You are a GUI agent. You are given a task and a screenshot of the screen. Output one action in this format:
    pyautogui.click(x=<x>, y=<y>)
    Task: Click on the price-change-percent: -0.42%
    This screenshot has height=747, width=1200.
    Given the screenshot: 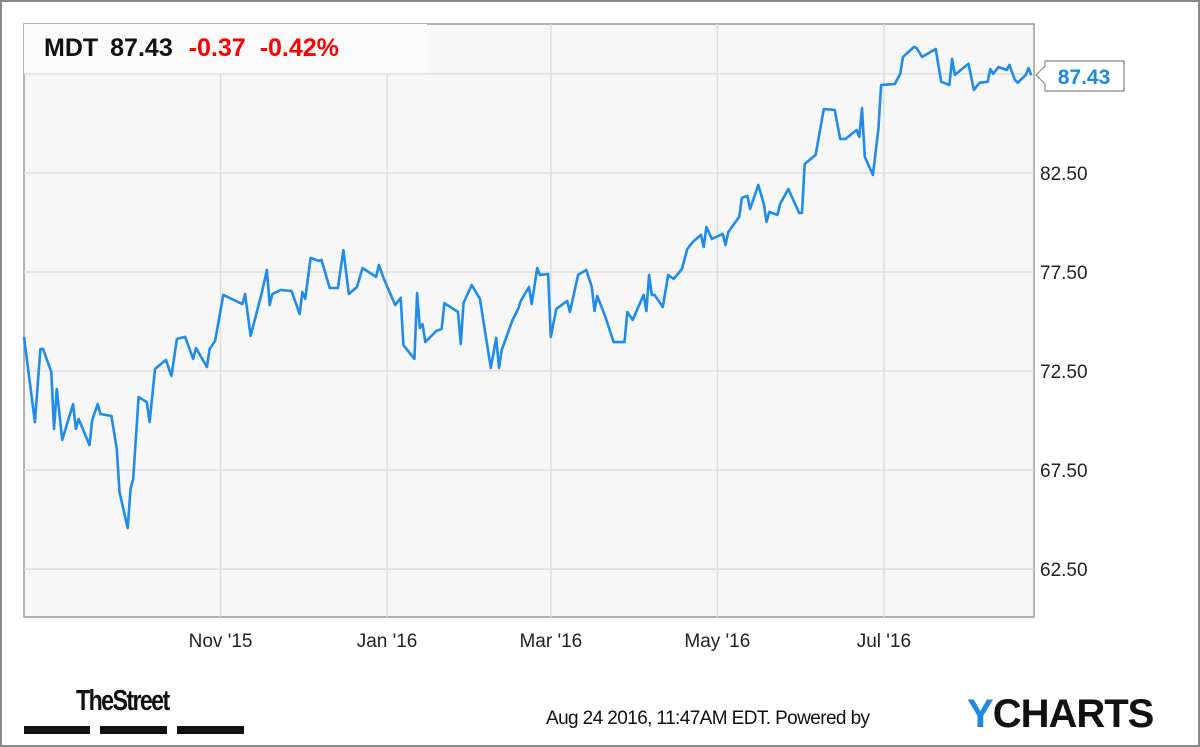 What is the action you would take?
    pyautogui.click(x=299, y=48)
    